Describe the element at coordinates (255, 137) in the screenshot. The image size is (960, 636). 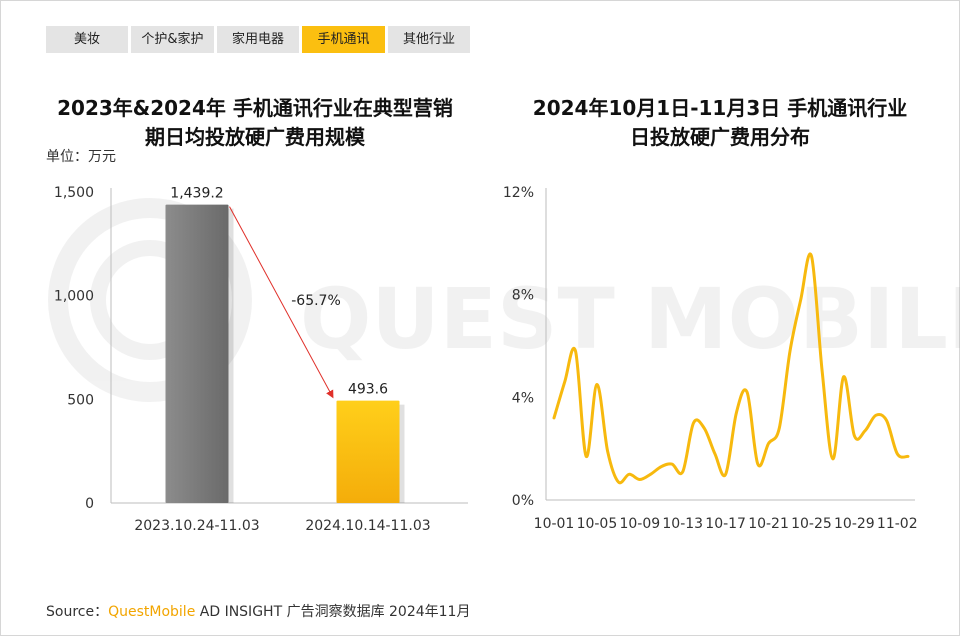
I see `left-title-line2: 期日均投放硬广费用规模` at that location.